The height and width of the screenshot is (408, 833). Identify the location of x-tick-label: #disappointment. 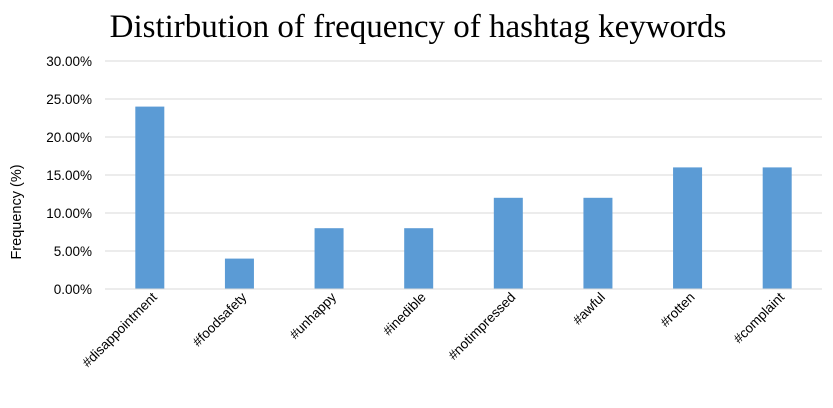
(119, 329).